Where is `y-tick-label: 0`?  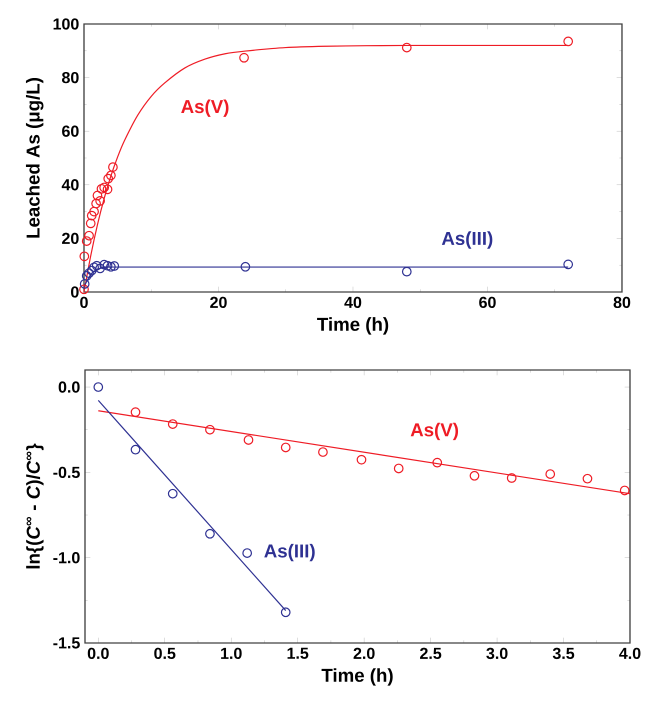
y-tick-label: 0 is located at coordinates (75, 292).